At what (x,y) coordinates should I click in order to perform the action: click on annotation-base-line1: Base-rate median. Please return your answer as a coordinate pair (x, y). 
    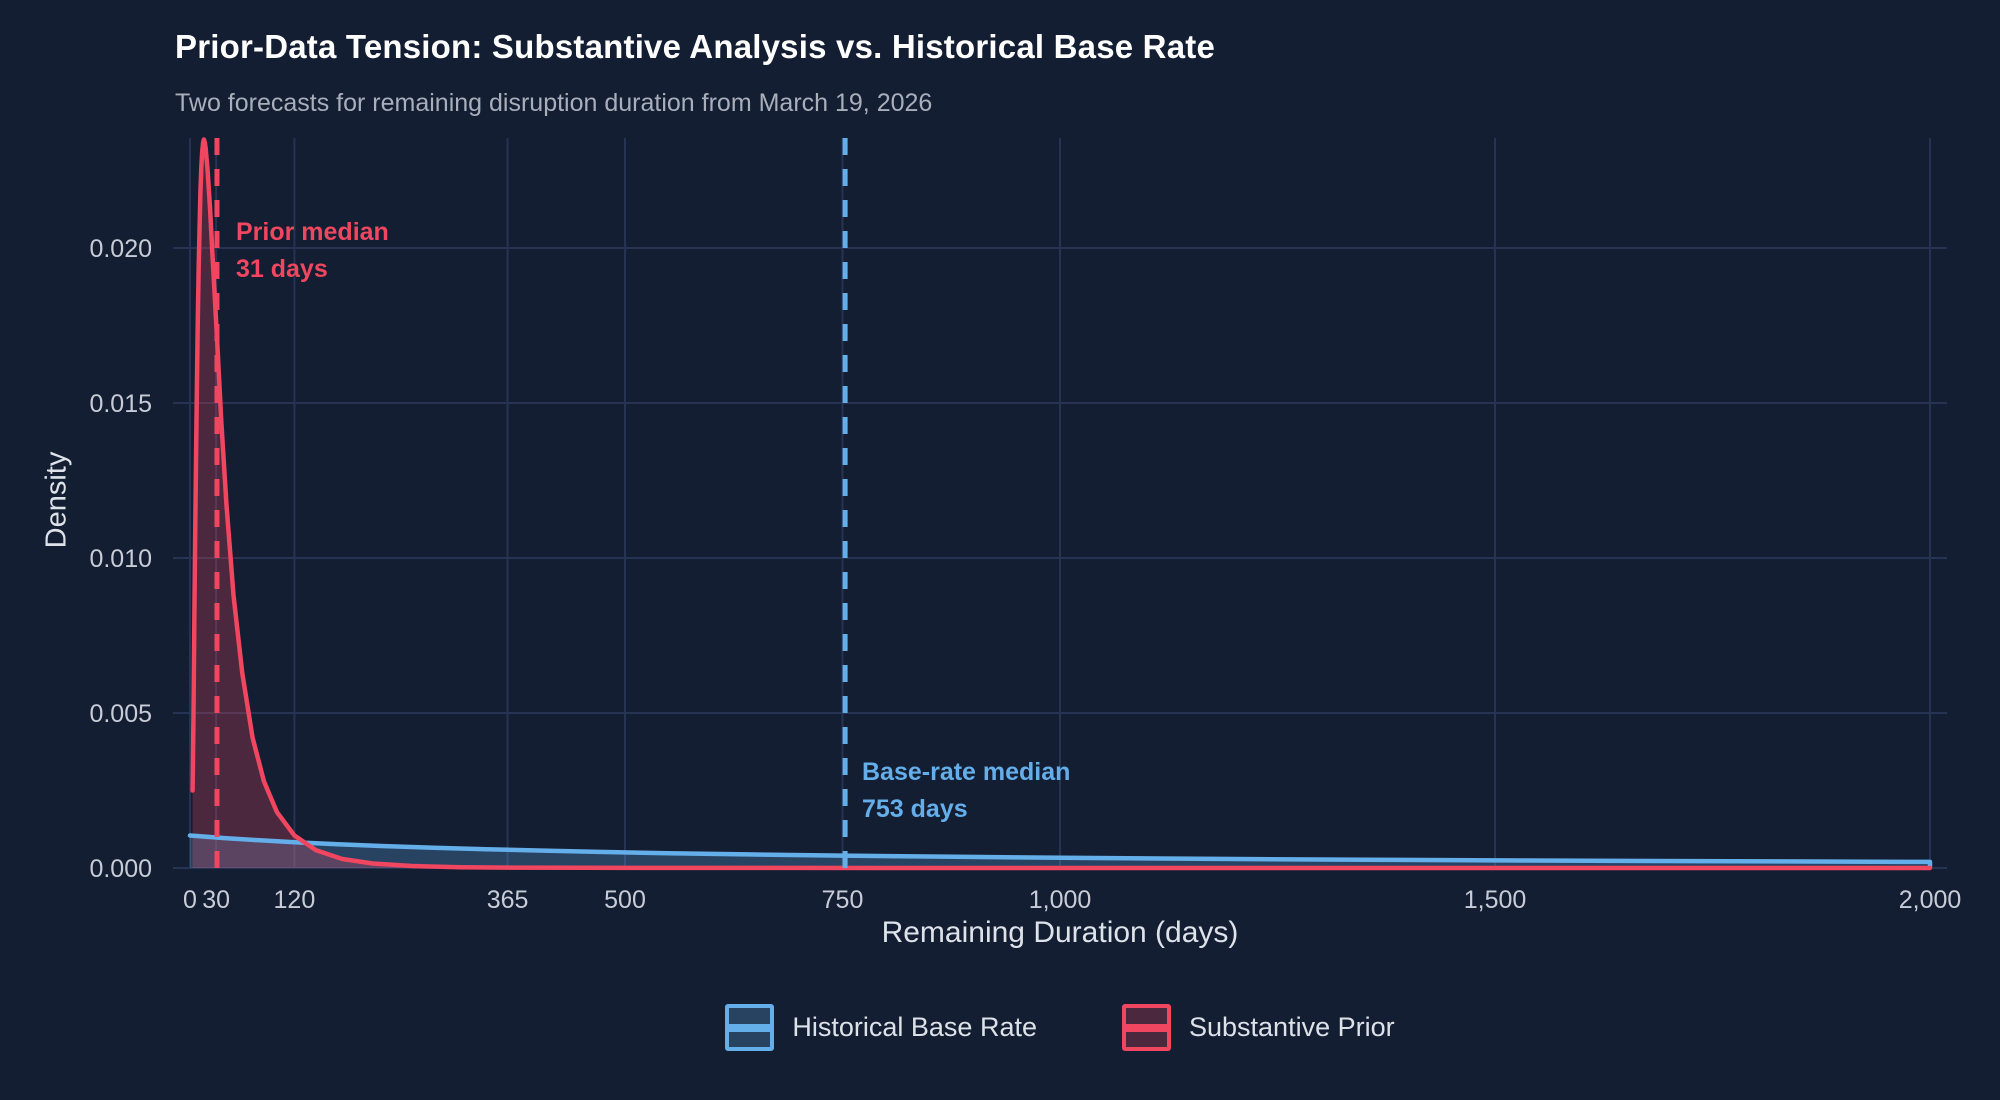
    Looking at the image, I should click on (966, 772).